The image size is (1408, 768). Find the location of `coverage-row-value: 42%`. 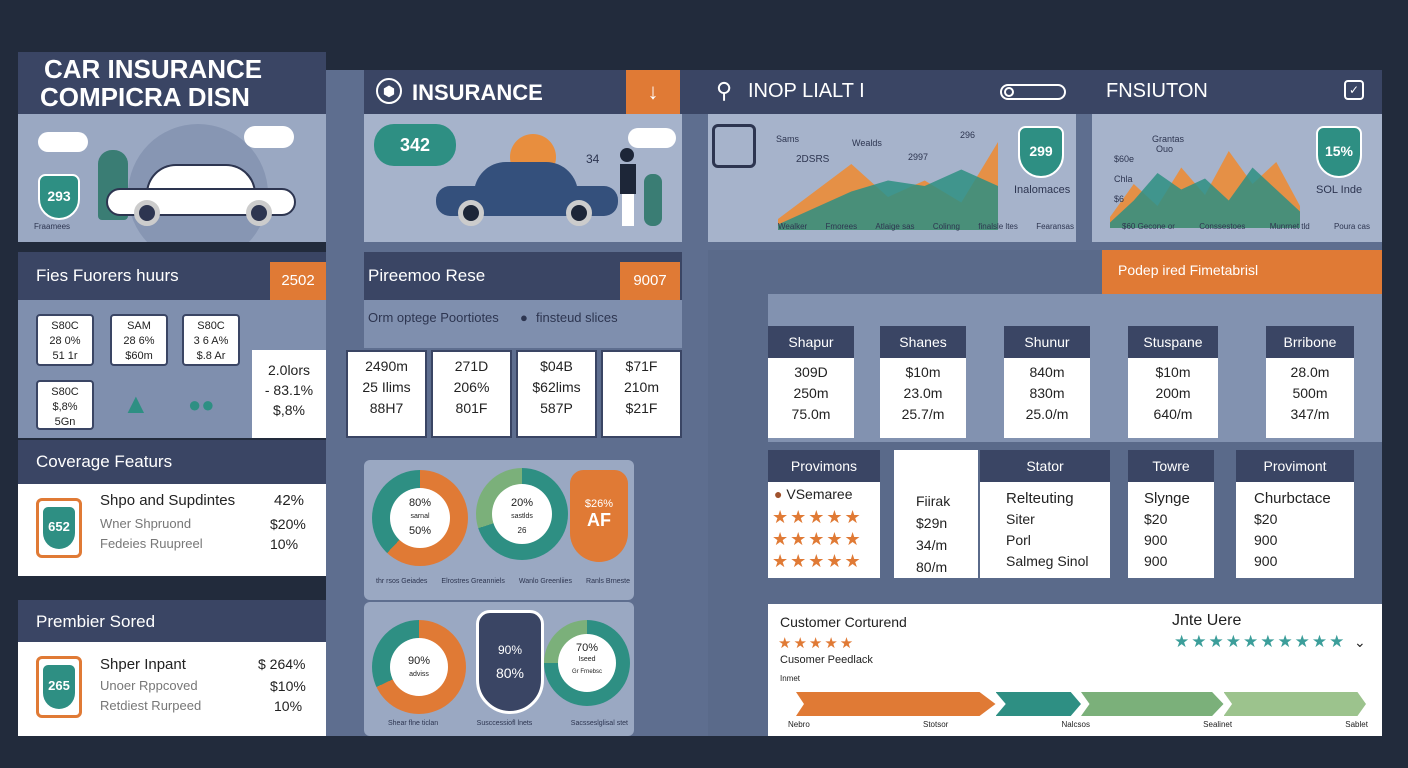

coverage-row-value: 42% is located at coordinates (289, 500).